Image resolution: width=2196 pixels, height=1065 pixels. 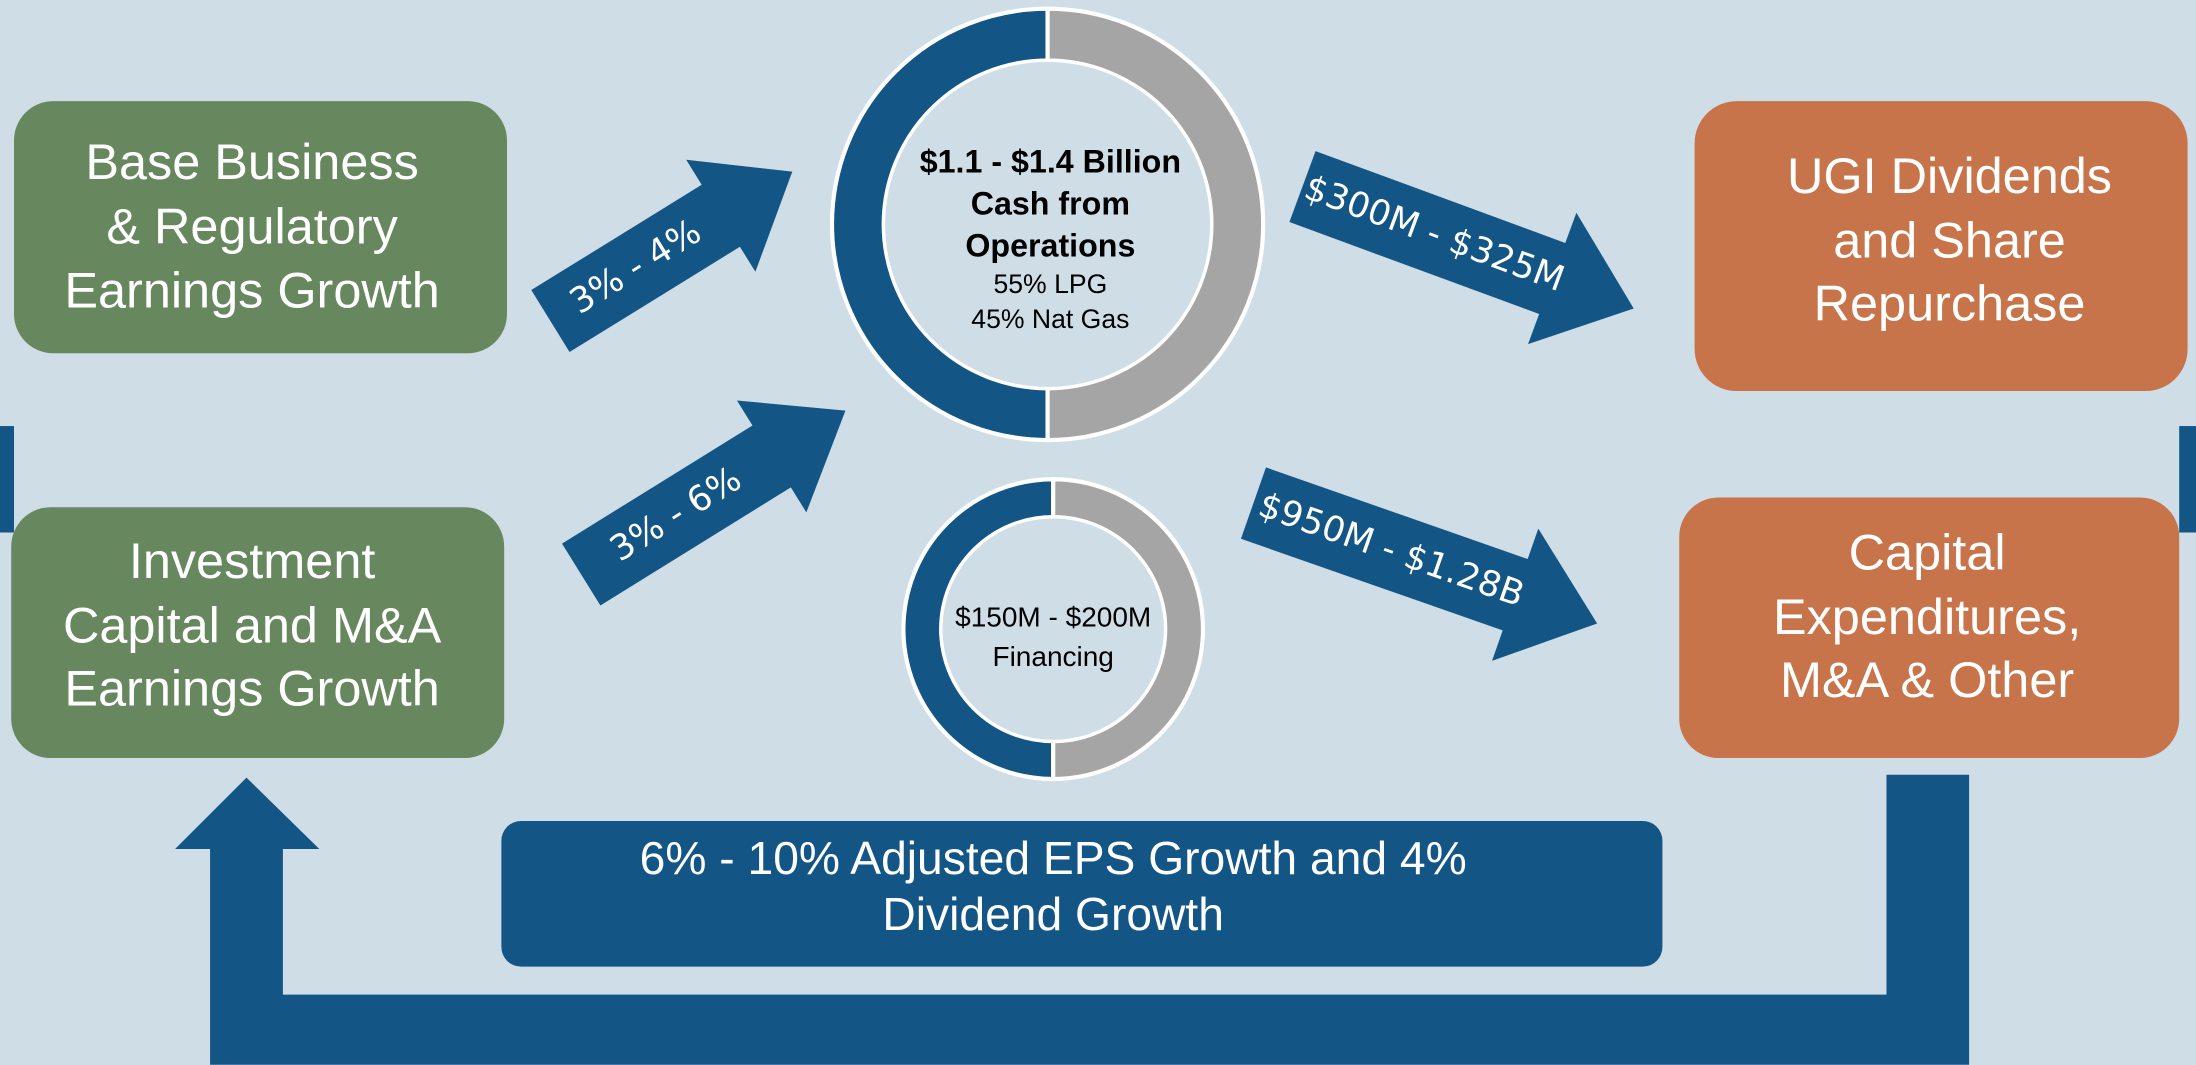 What do you see at coordinates (1052, 656) in the screenshot?
I see `financing-label: Financing` at bounding box center [1052, 656].